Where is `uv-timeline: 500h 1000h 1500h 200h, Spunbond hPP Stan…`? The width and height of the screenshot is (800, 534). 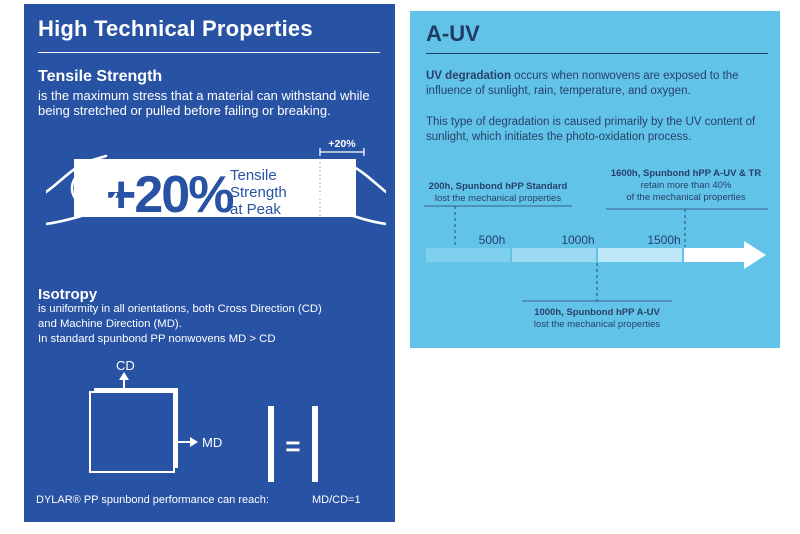 uv-timeline: 500h 1000h 1500h 200h, Spunbond hPP Stan… is located at coordinates (596, 249).